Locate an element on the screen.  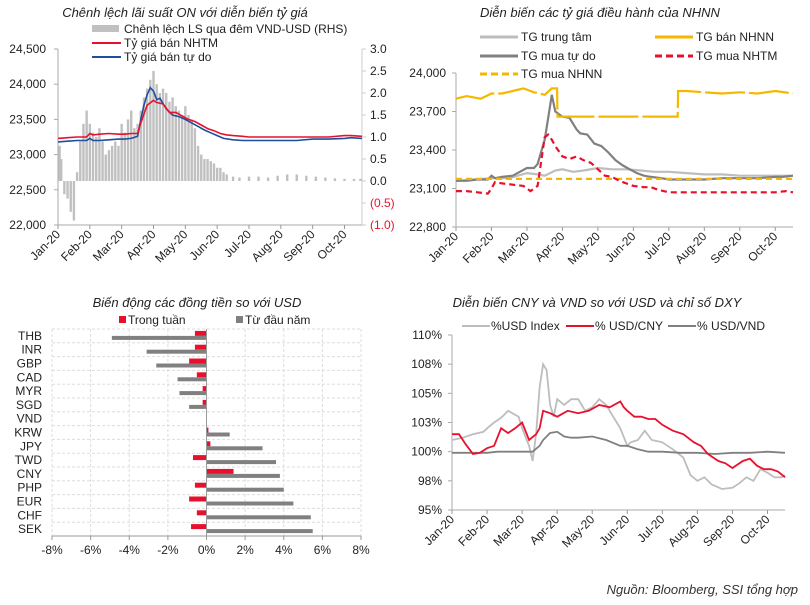
chart4-y-tick-label: 108% is located at coordinates (426, 364).